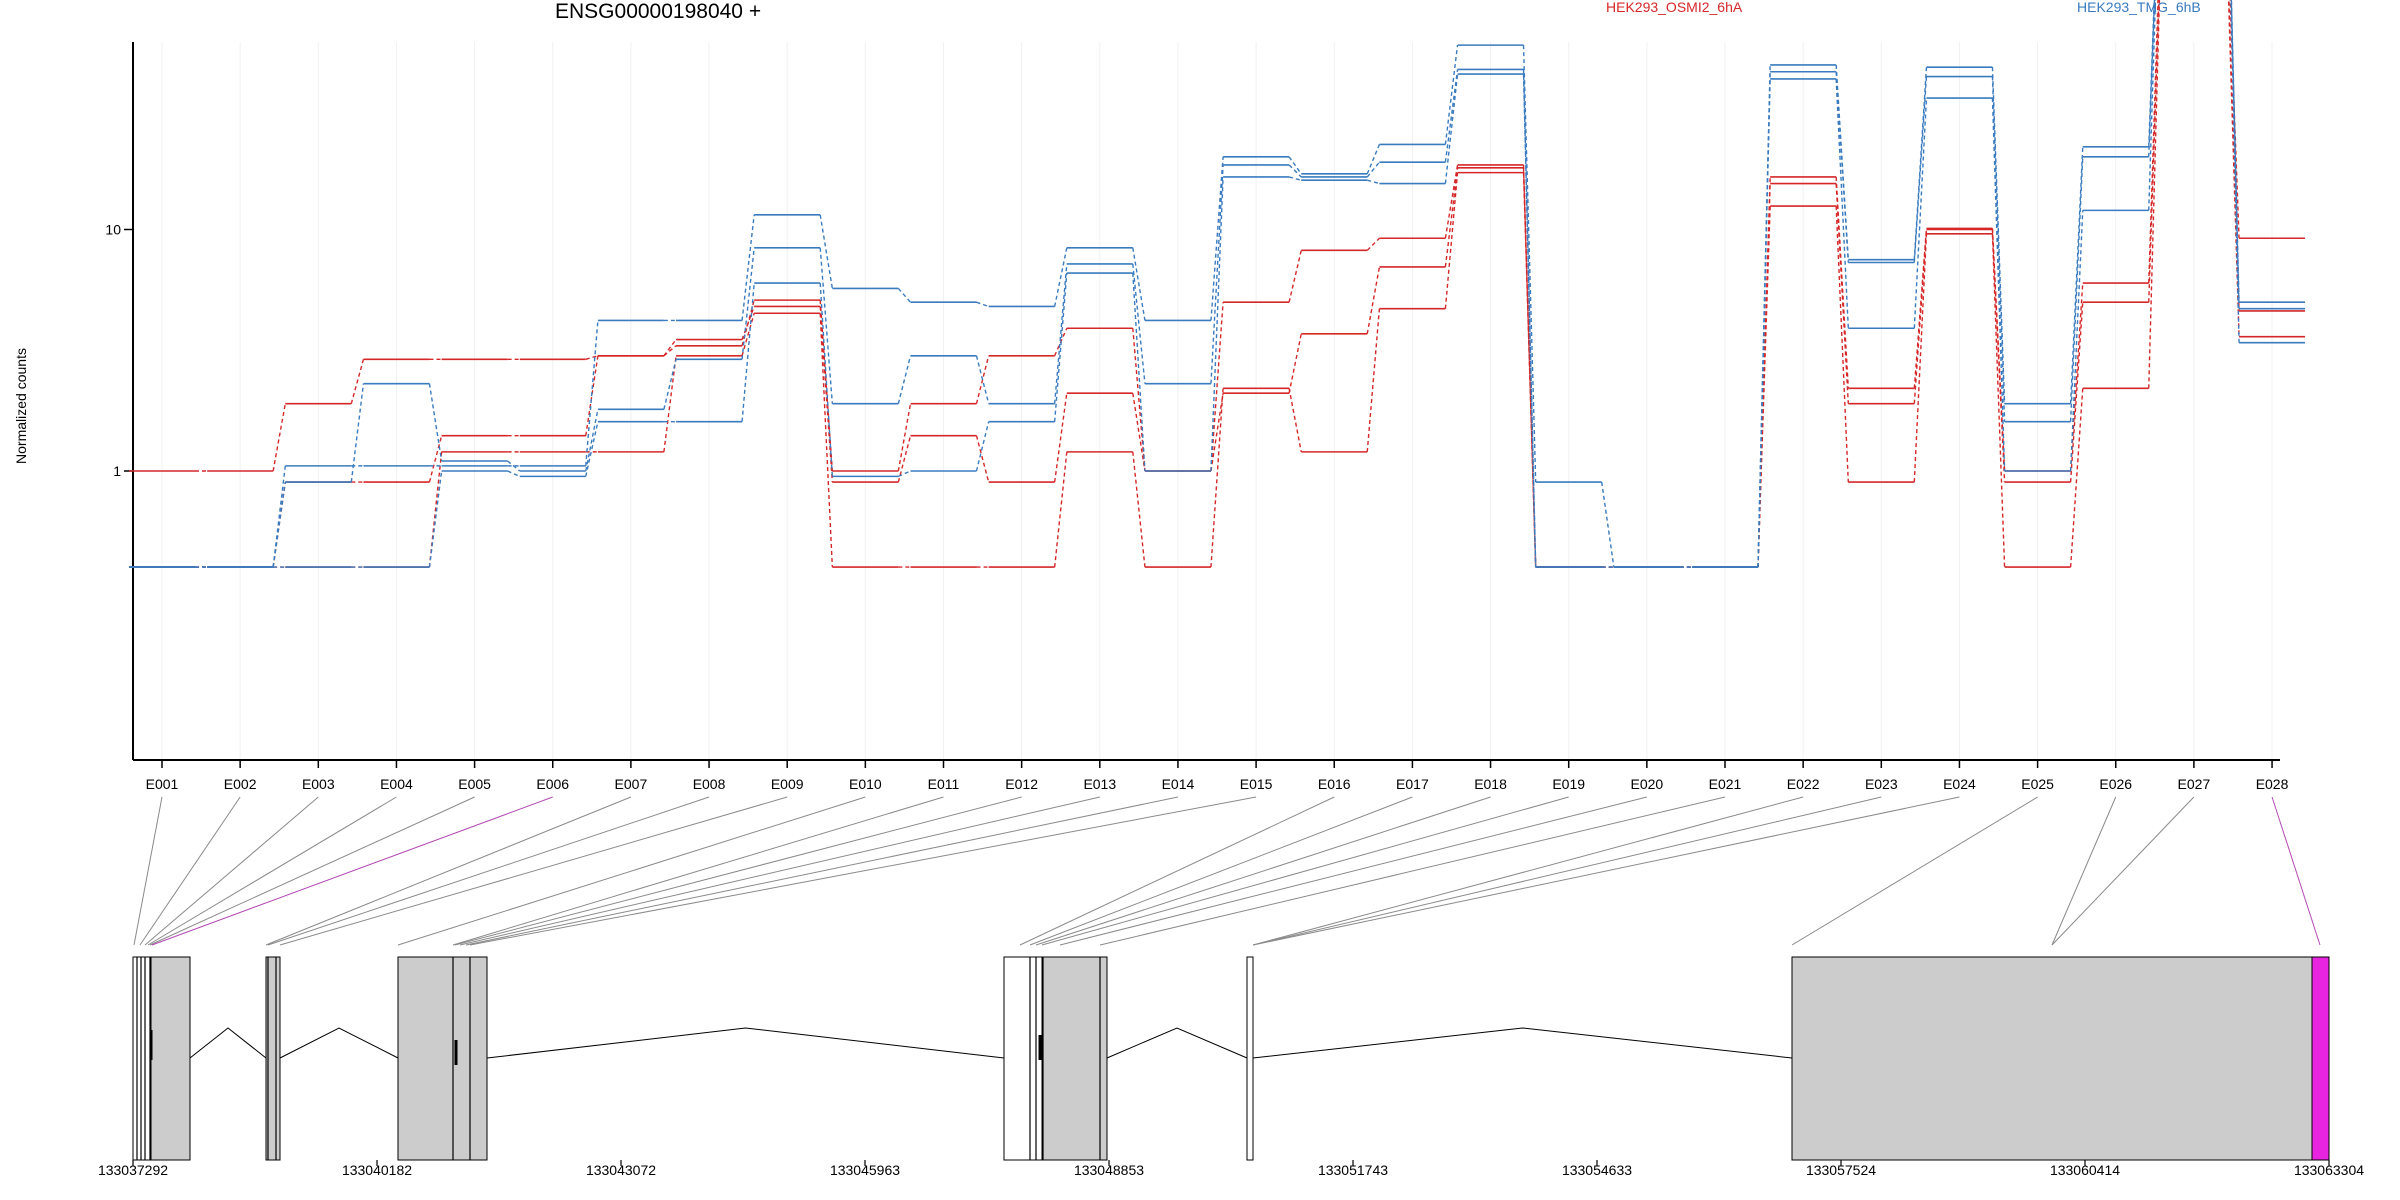 The width and height of the screenshot is (2400, 1200). What do you see at coordinates (1597, 1170) in the screenshot?
I see `coord-tick-label-7: 133054633` at bounding box center [1597, 1170].